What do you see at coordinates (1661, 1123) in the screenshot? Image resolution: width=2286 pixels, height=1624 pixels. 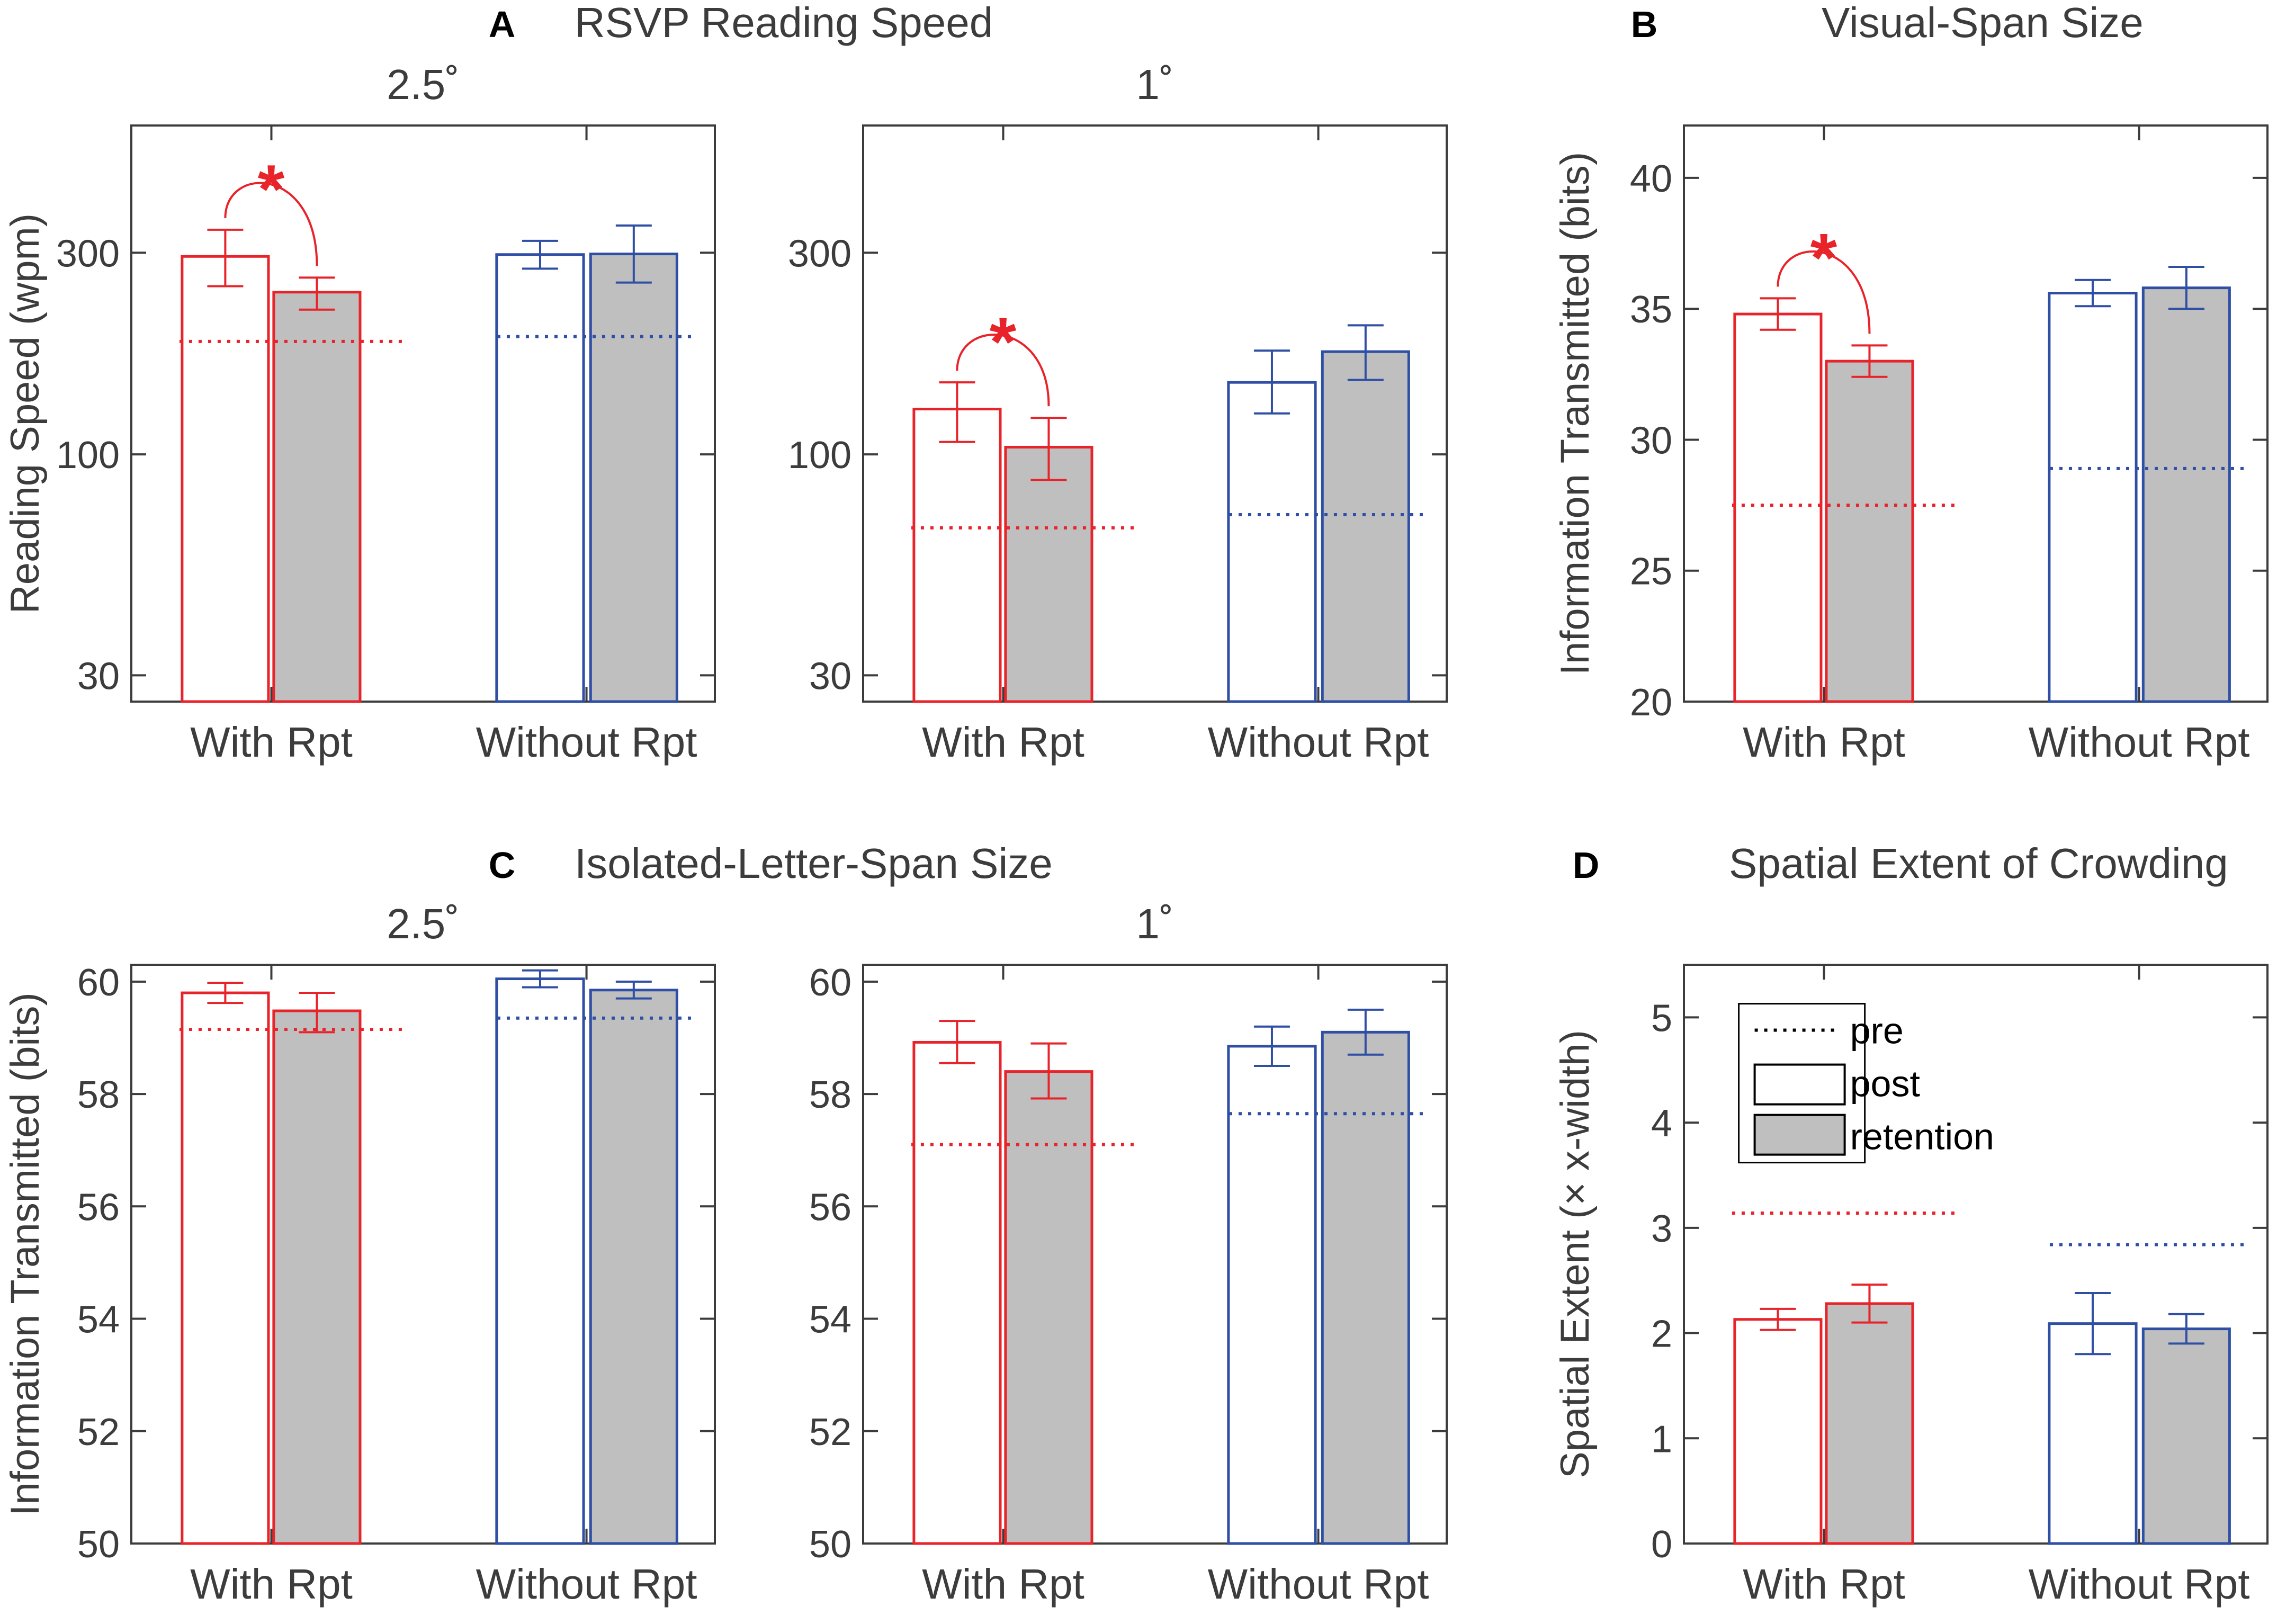 I see `y-tick-label: 4` at bounding box center [1661, 1123].